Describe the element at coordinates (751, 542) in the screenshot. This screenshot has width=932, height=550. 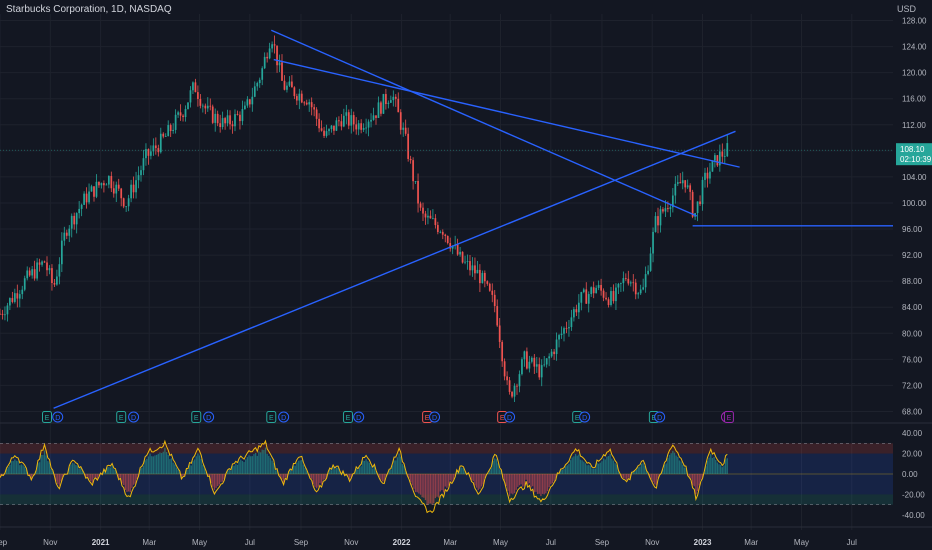
I see `time-tick-label: Mar` at that location.